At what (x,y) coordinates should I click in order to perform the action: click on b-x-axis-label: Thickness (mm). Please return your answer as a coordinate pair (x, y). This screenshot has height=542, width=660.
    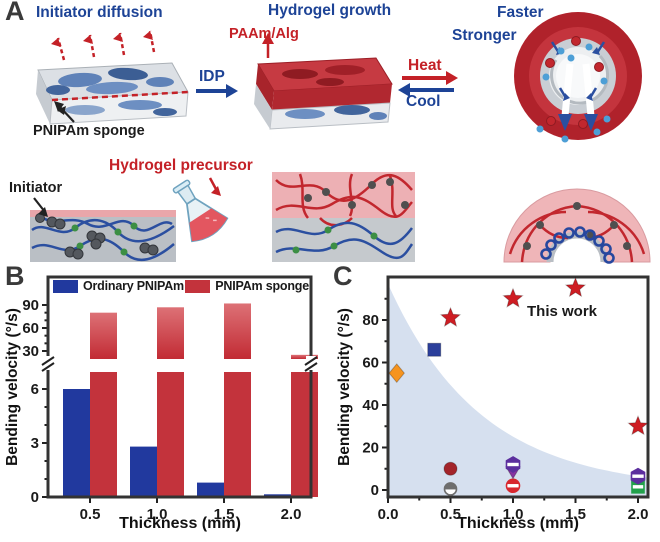
    Looking at the image, I should click on (180, 523).